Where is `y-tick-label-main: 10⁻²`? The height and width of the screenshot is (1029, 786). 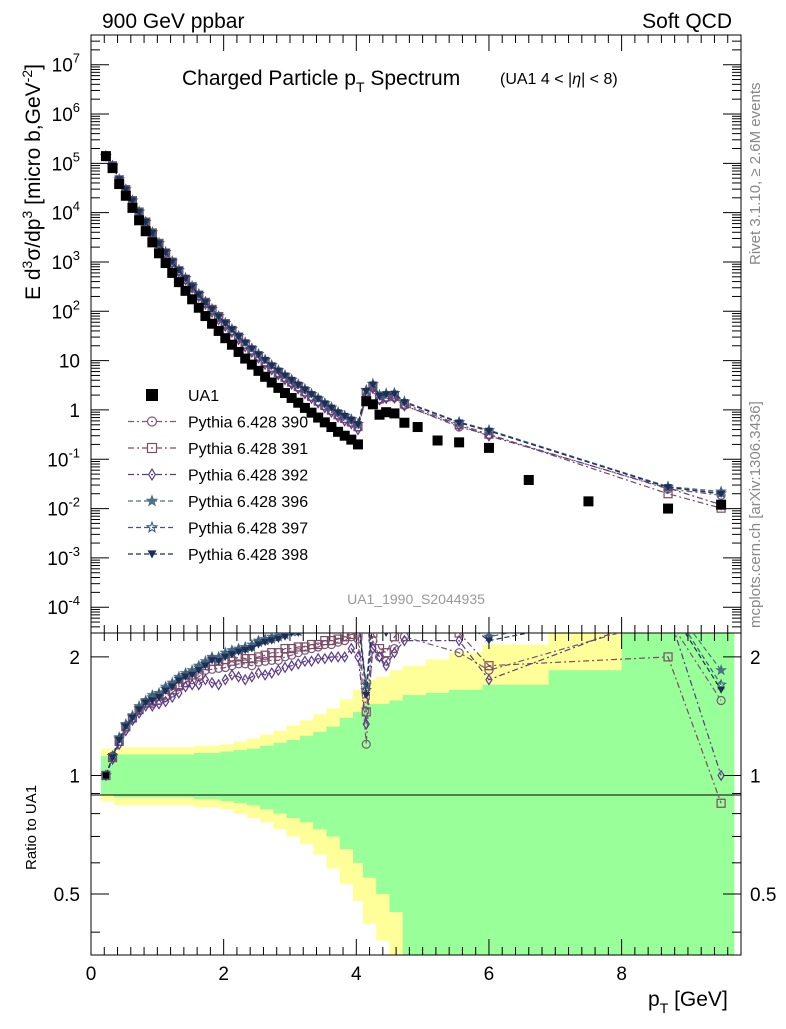 y-tick-label-main: 10⁻² is located at coordinates (63, 508).